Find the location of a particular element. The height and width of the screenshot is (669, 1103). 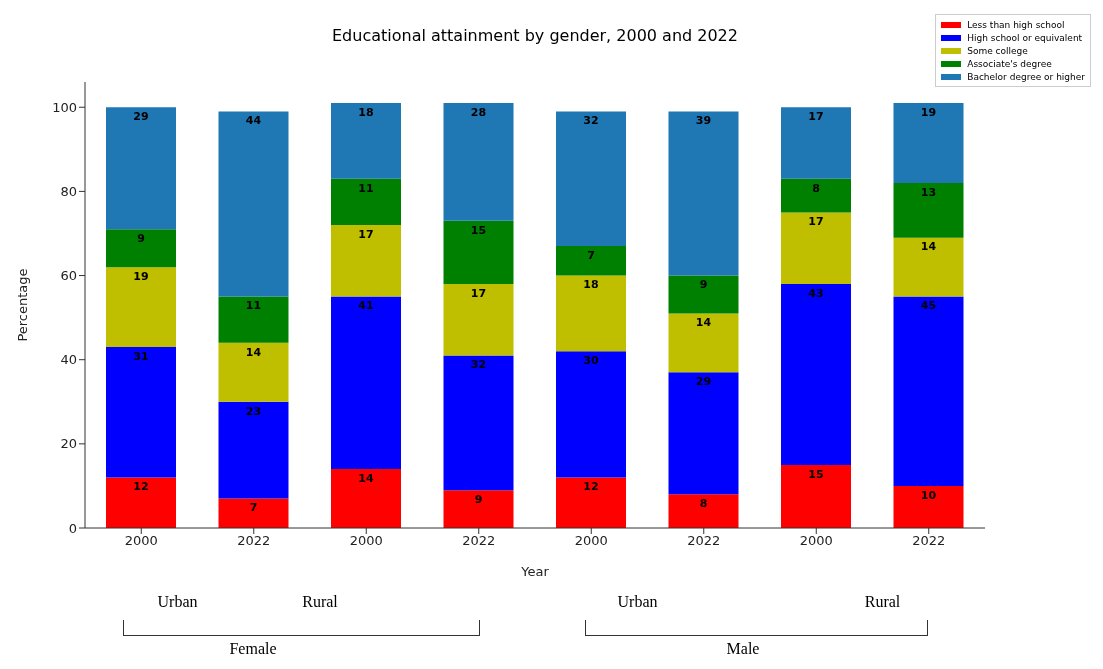

legend-label: Associate's degree is located at coordinates (1009, 63).